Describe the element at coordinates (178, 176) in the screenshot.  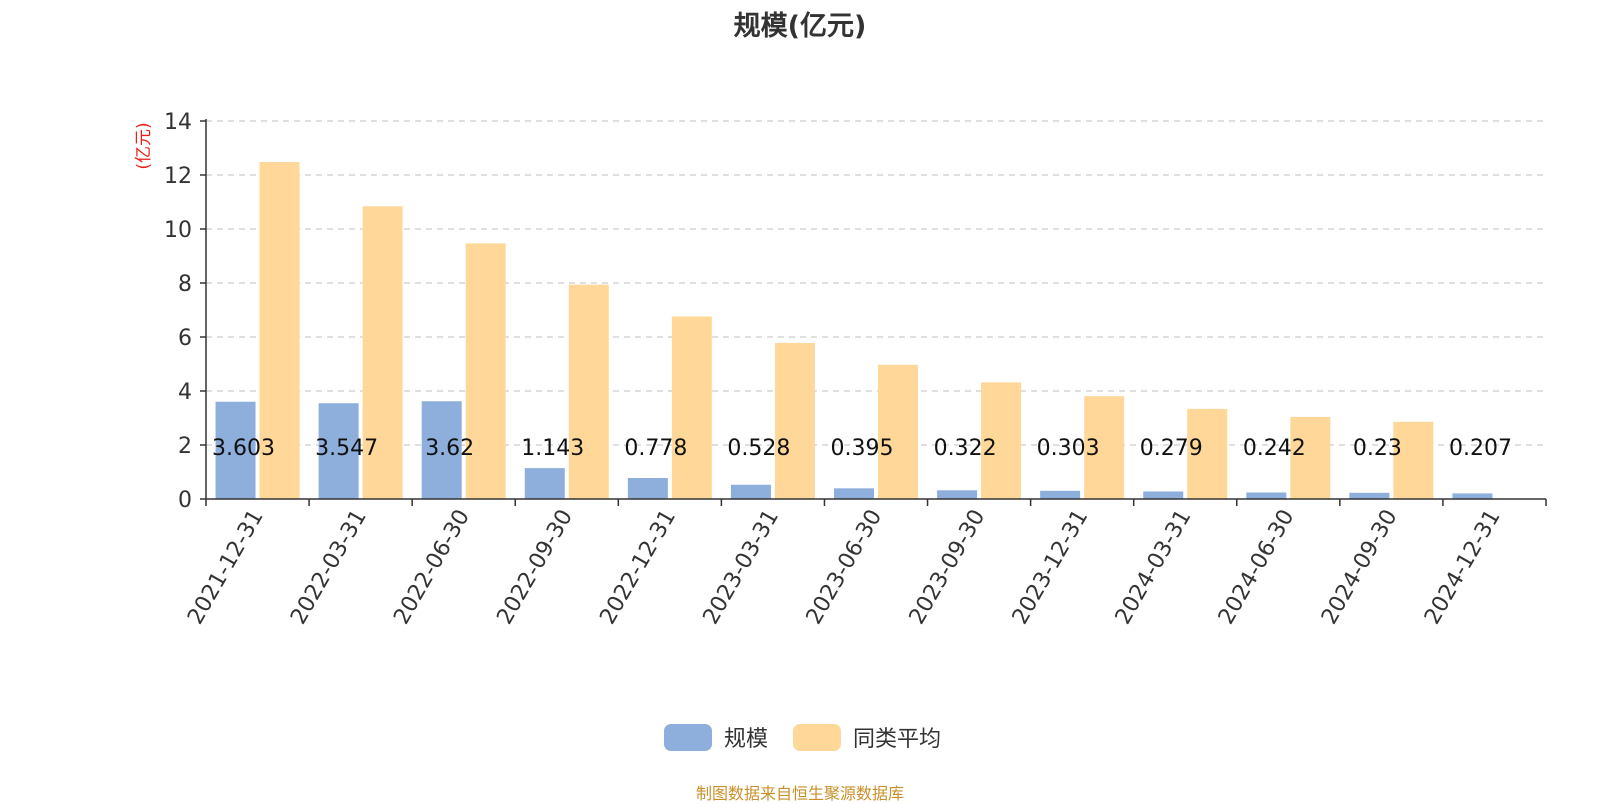
I see `y-tick-label: 12` at that location.